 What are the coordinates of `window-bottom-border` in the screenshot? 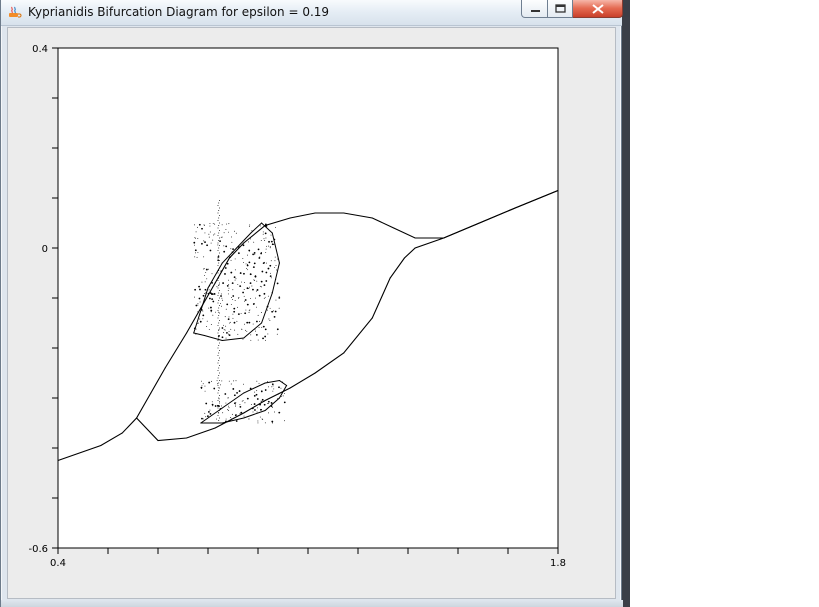 It's located at (312, 603).